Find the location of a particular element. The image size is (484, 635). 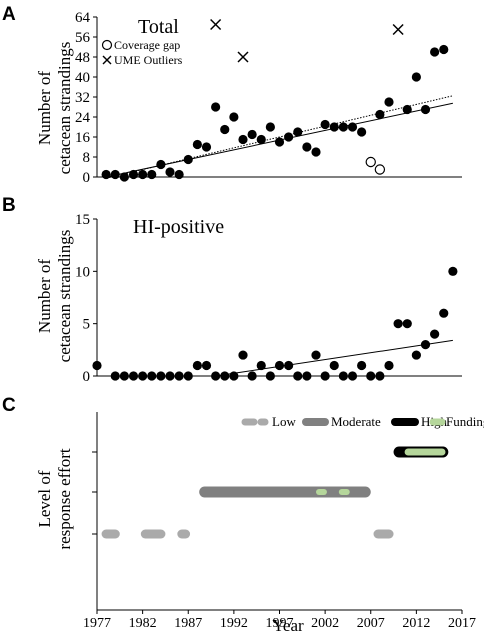

panel-a-y-tick-label: 8 is located at coordinates (87, 158).